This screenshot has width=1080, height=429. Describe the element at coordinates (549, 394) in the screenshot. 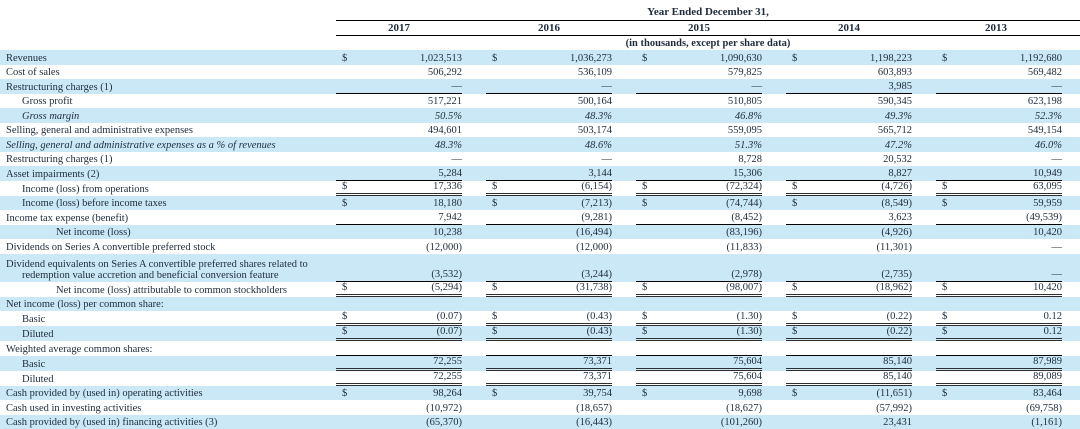

I see `cell: $39,754` at that location.